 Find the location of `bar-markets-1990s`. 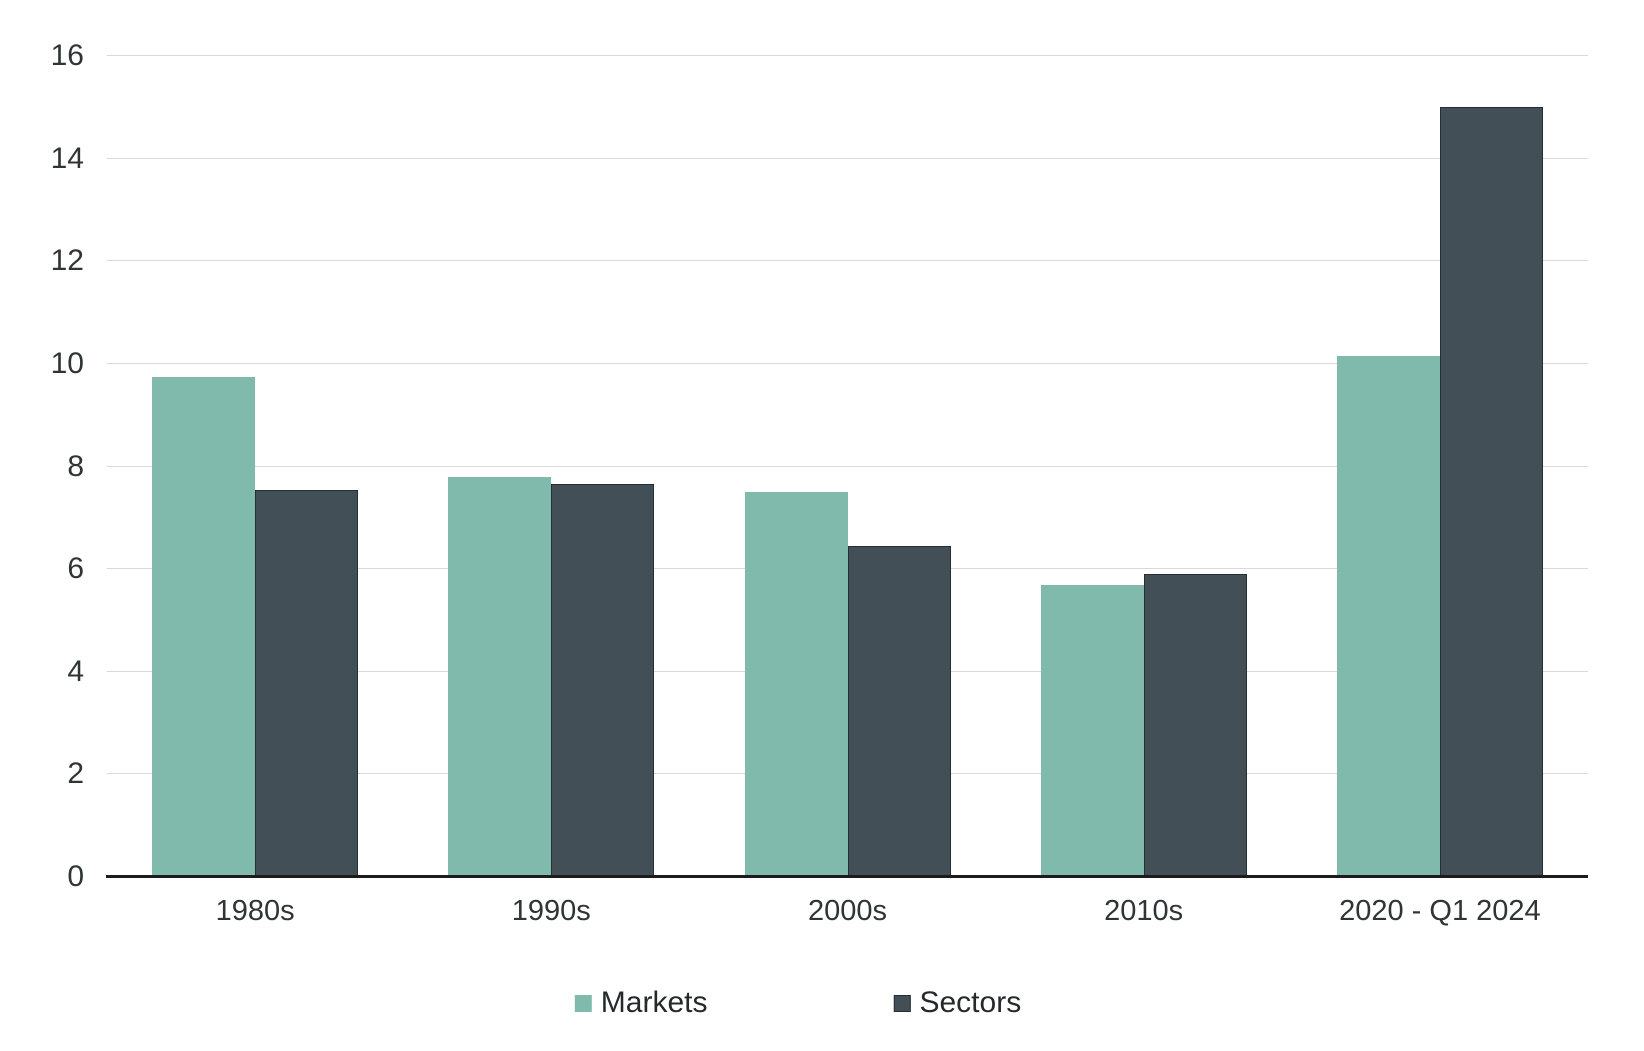

bar-markets-1990s is located at coordinates (500, 676).